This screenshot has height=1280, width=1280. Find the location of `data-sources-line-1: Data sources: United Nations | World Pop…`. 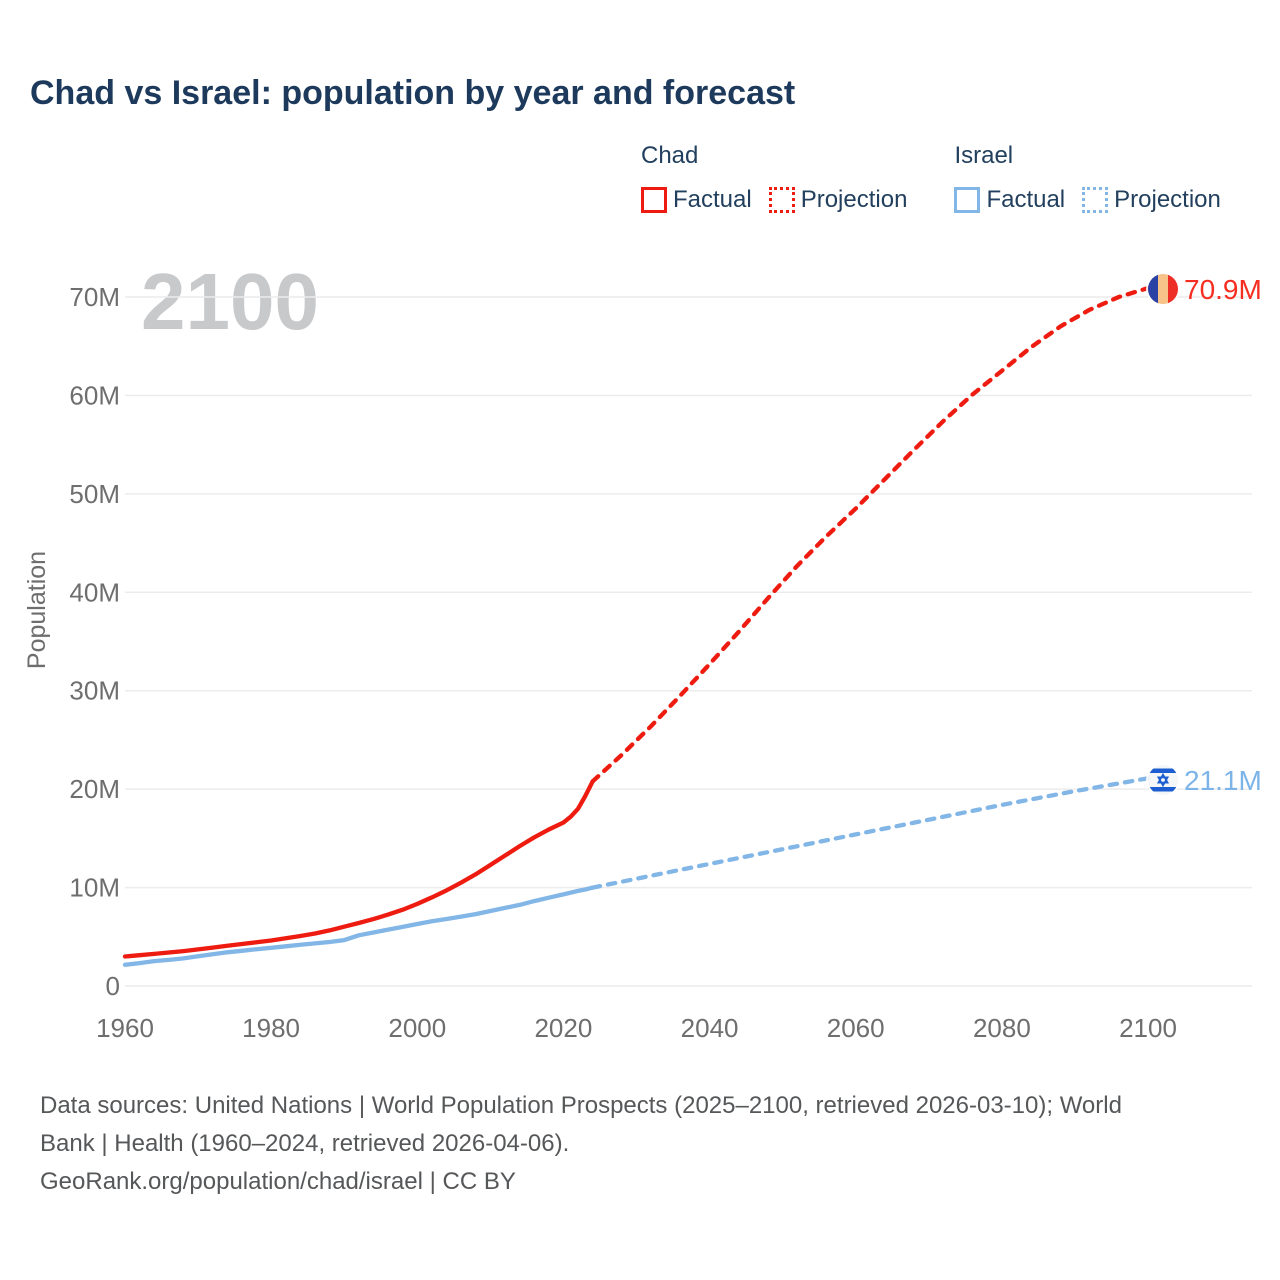

data-sources-line-1: Data sources: United Nations | World Pop… is located at coordinates (581, 1105).